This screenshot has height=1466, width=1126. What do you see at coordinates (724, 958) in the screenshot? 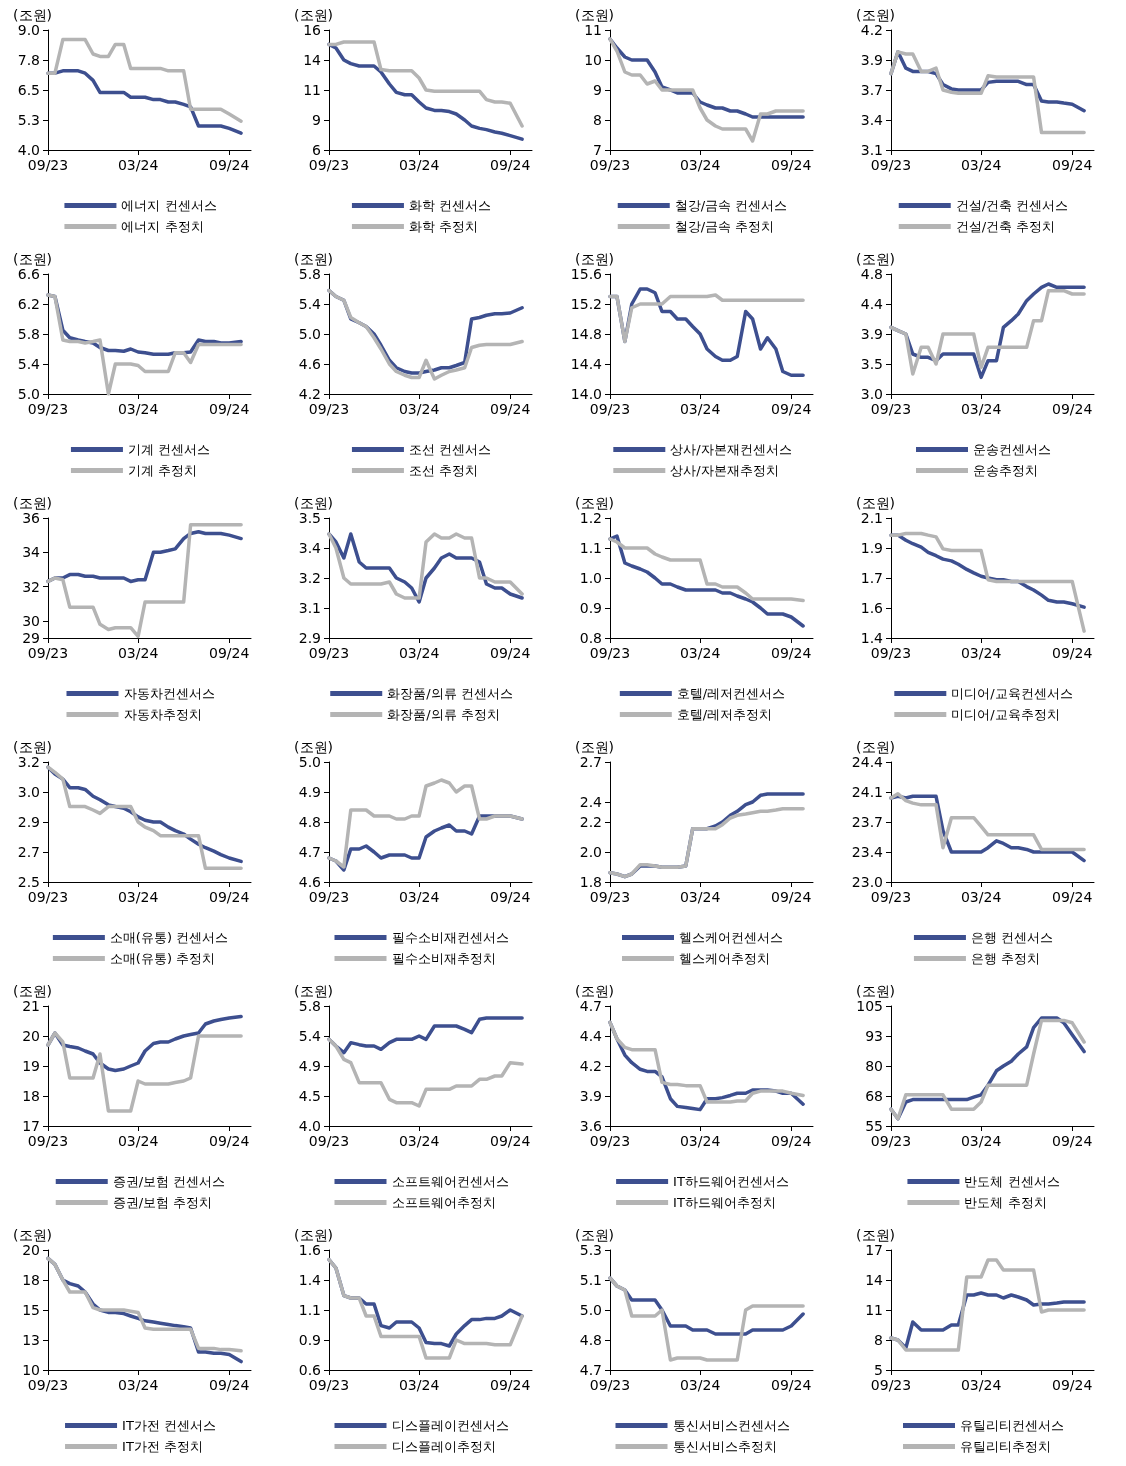
I see `legend-label: 헬스케어추정치` at bounding box center [724, 958].